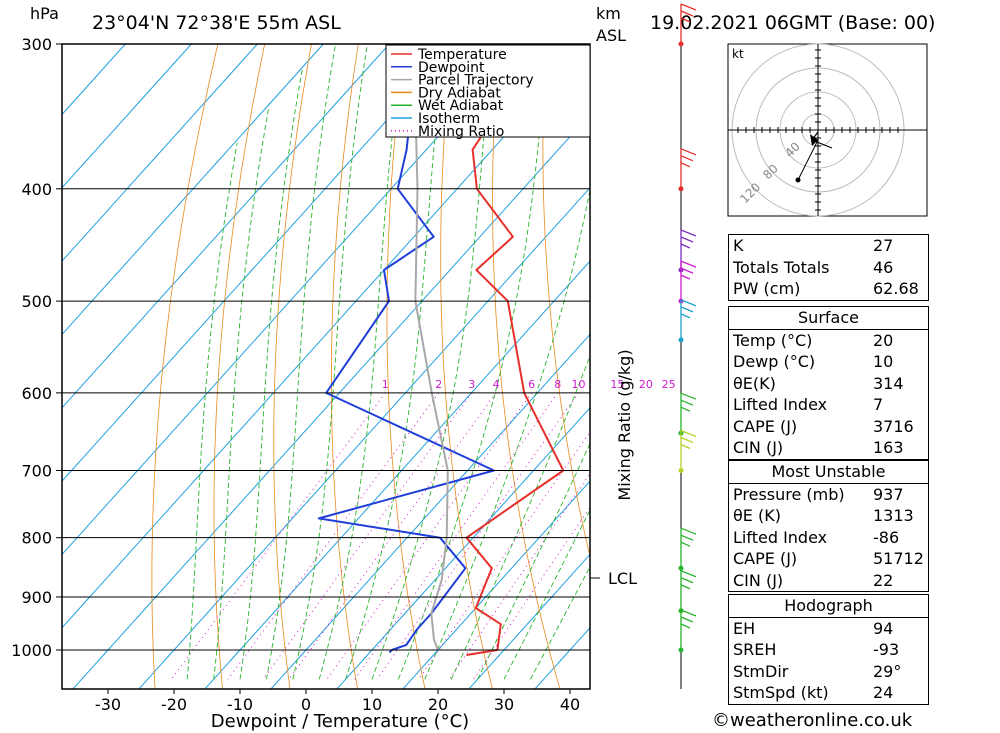 This screenshot has width=1000, height=733. Describe the element at coordinates (372, 704) in the screenshot. I see `x-tick-label: 10` at that location.